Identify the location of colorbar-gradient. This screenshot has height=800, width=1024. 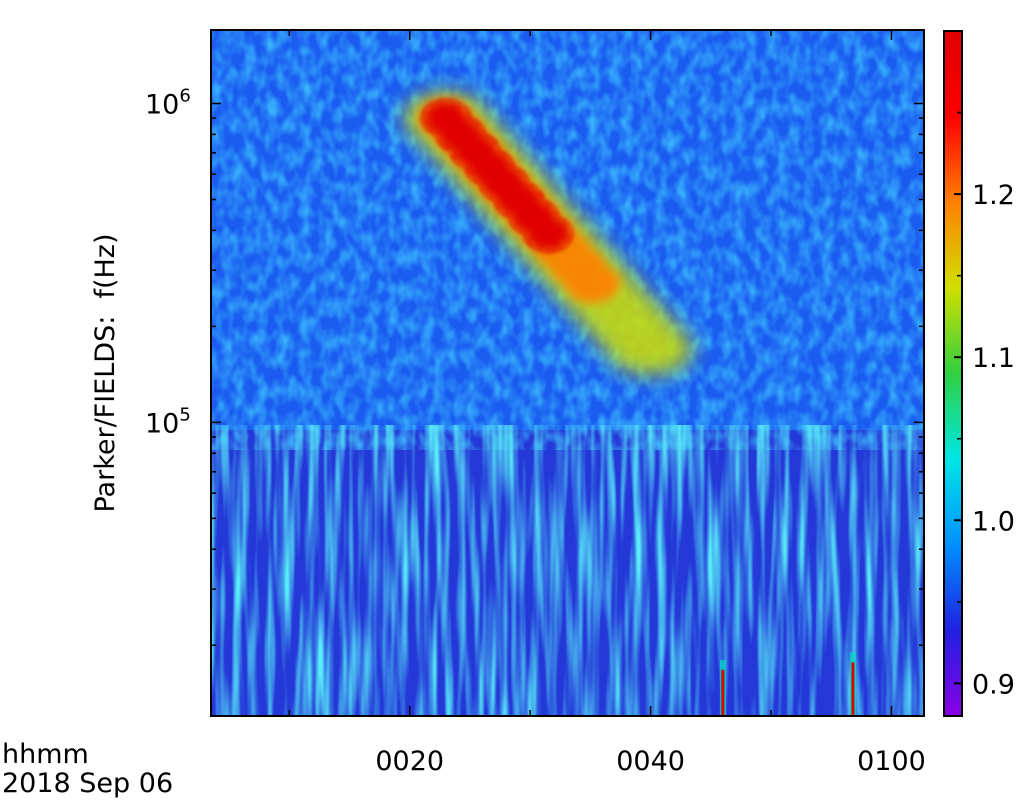
(953, 373).